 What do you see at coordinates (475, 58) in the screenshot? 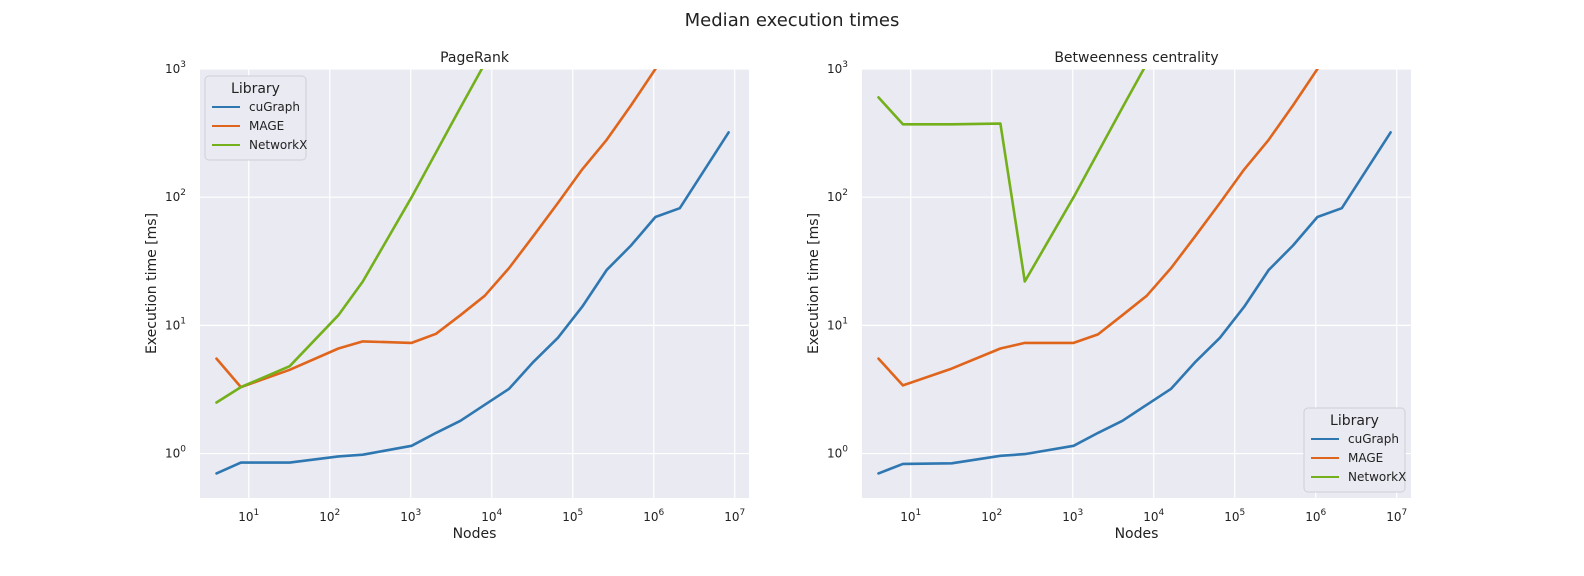
I see `chart-title: PageRank` at bounding box center [475, 58].